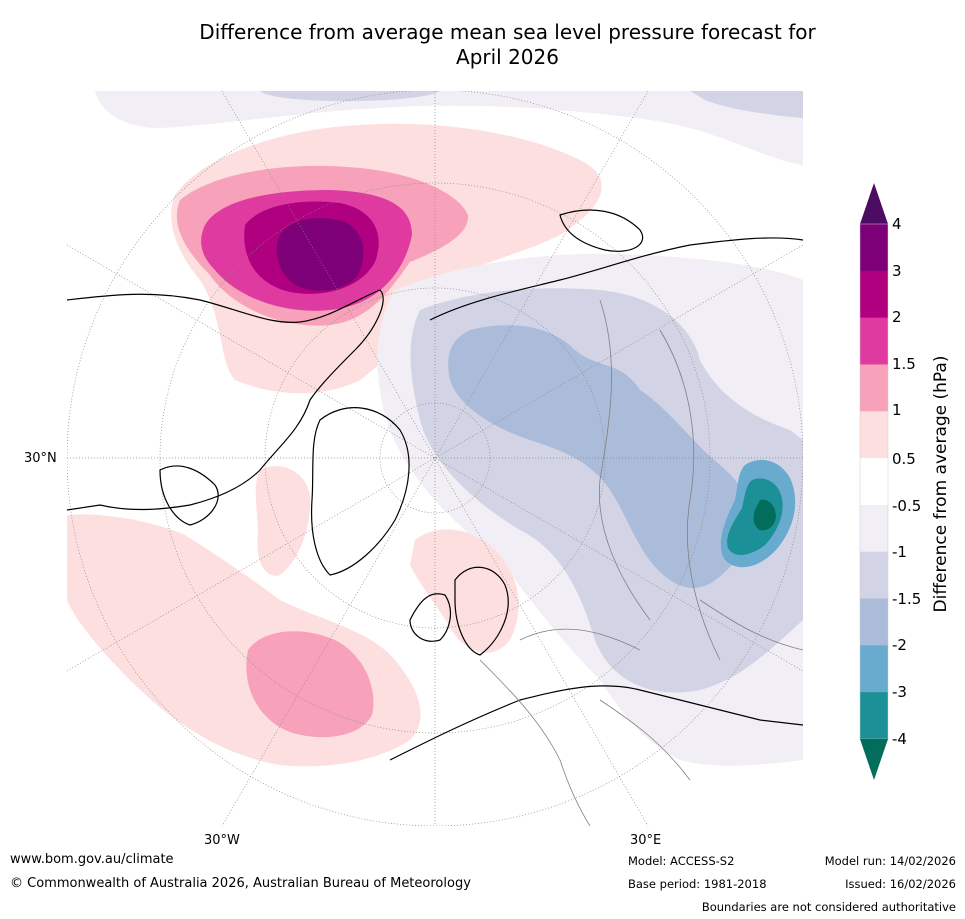 The height and width of the screenshot is (919, 965). What do you see at coordinates (897, 410) in the screenshot?
I see `colorbar-tick: 1` at bounding box center [897, 410].